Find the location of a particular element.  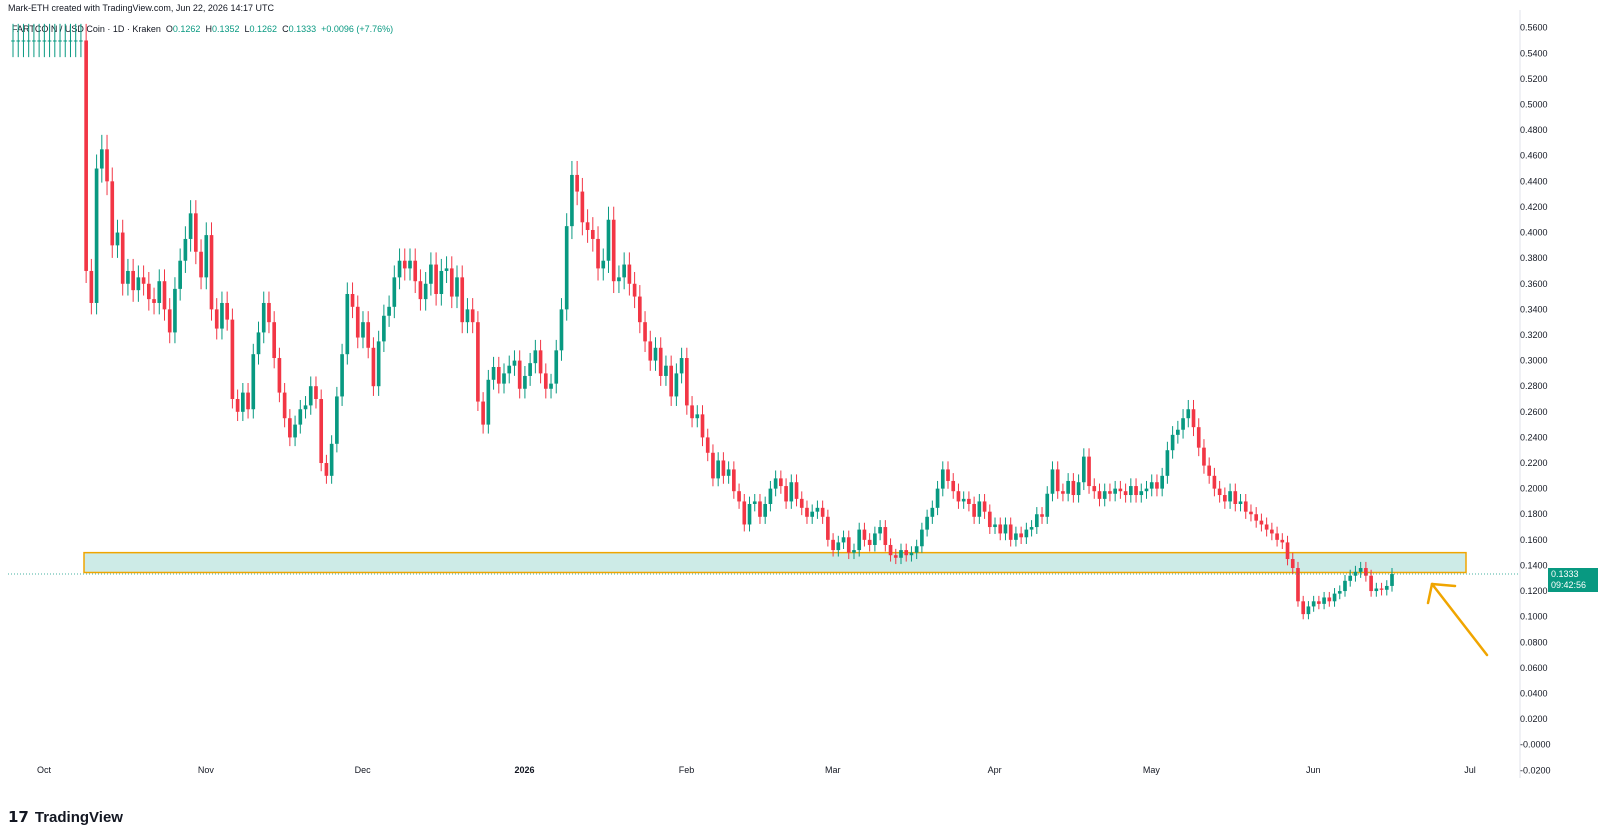

price-tick-label: 0.5400 is located at coordinates (1534, 53).